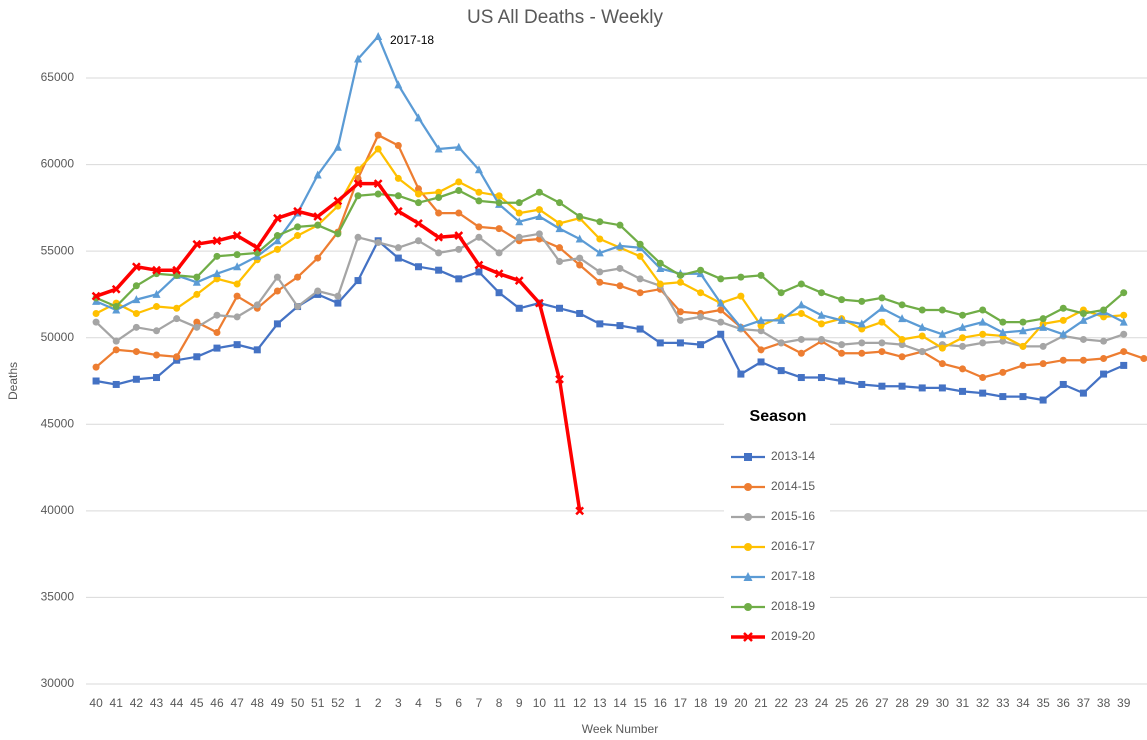  Describe the element at coordinates (862, 703) in the screenshot. I see `x-tick-label: 26` at that location.